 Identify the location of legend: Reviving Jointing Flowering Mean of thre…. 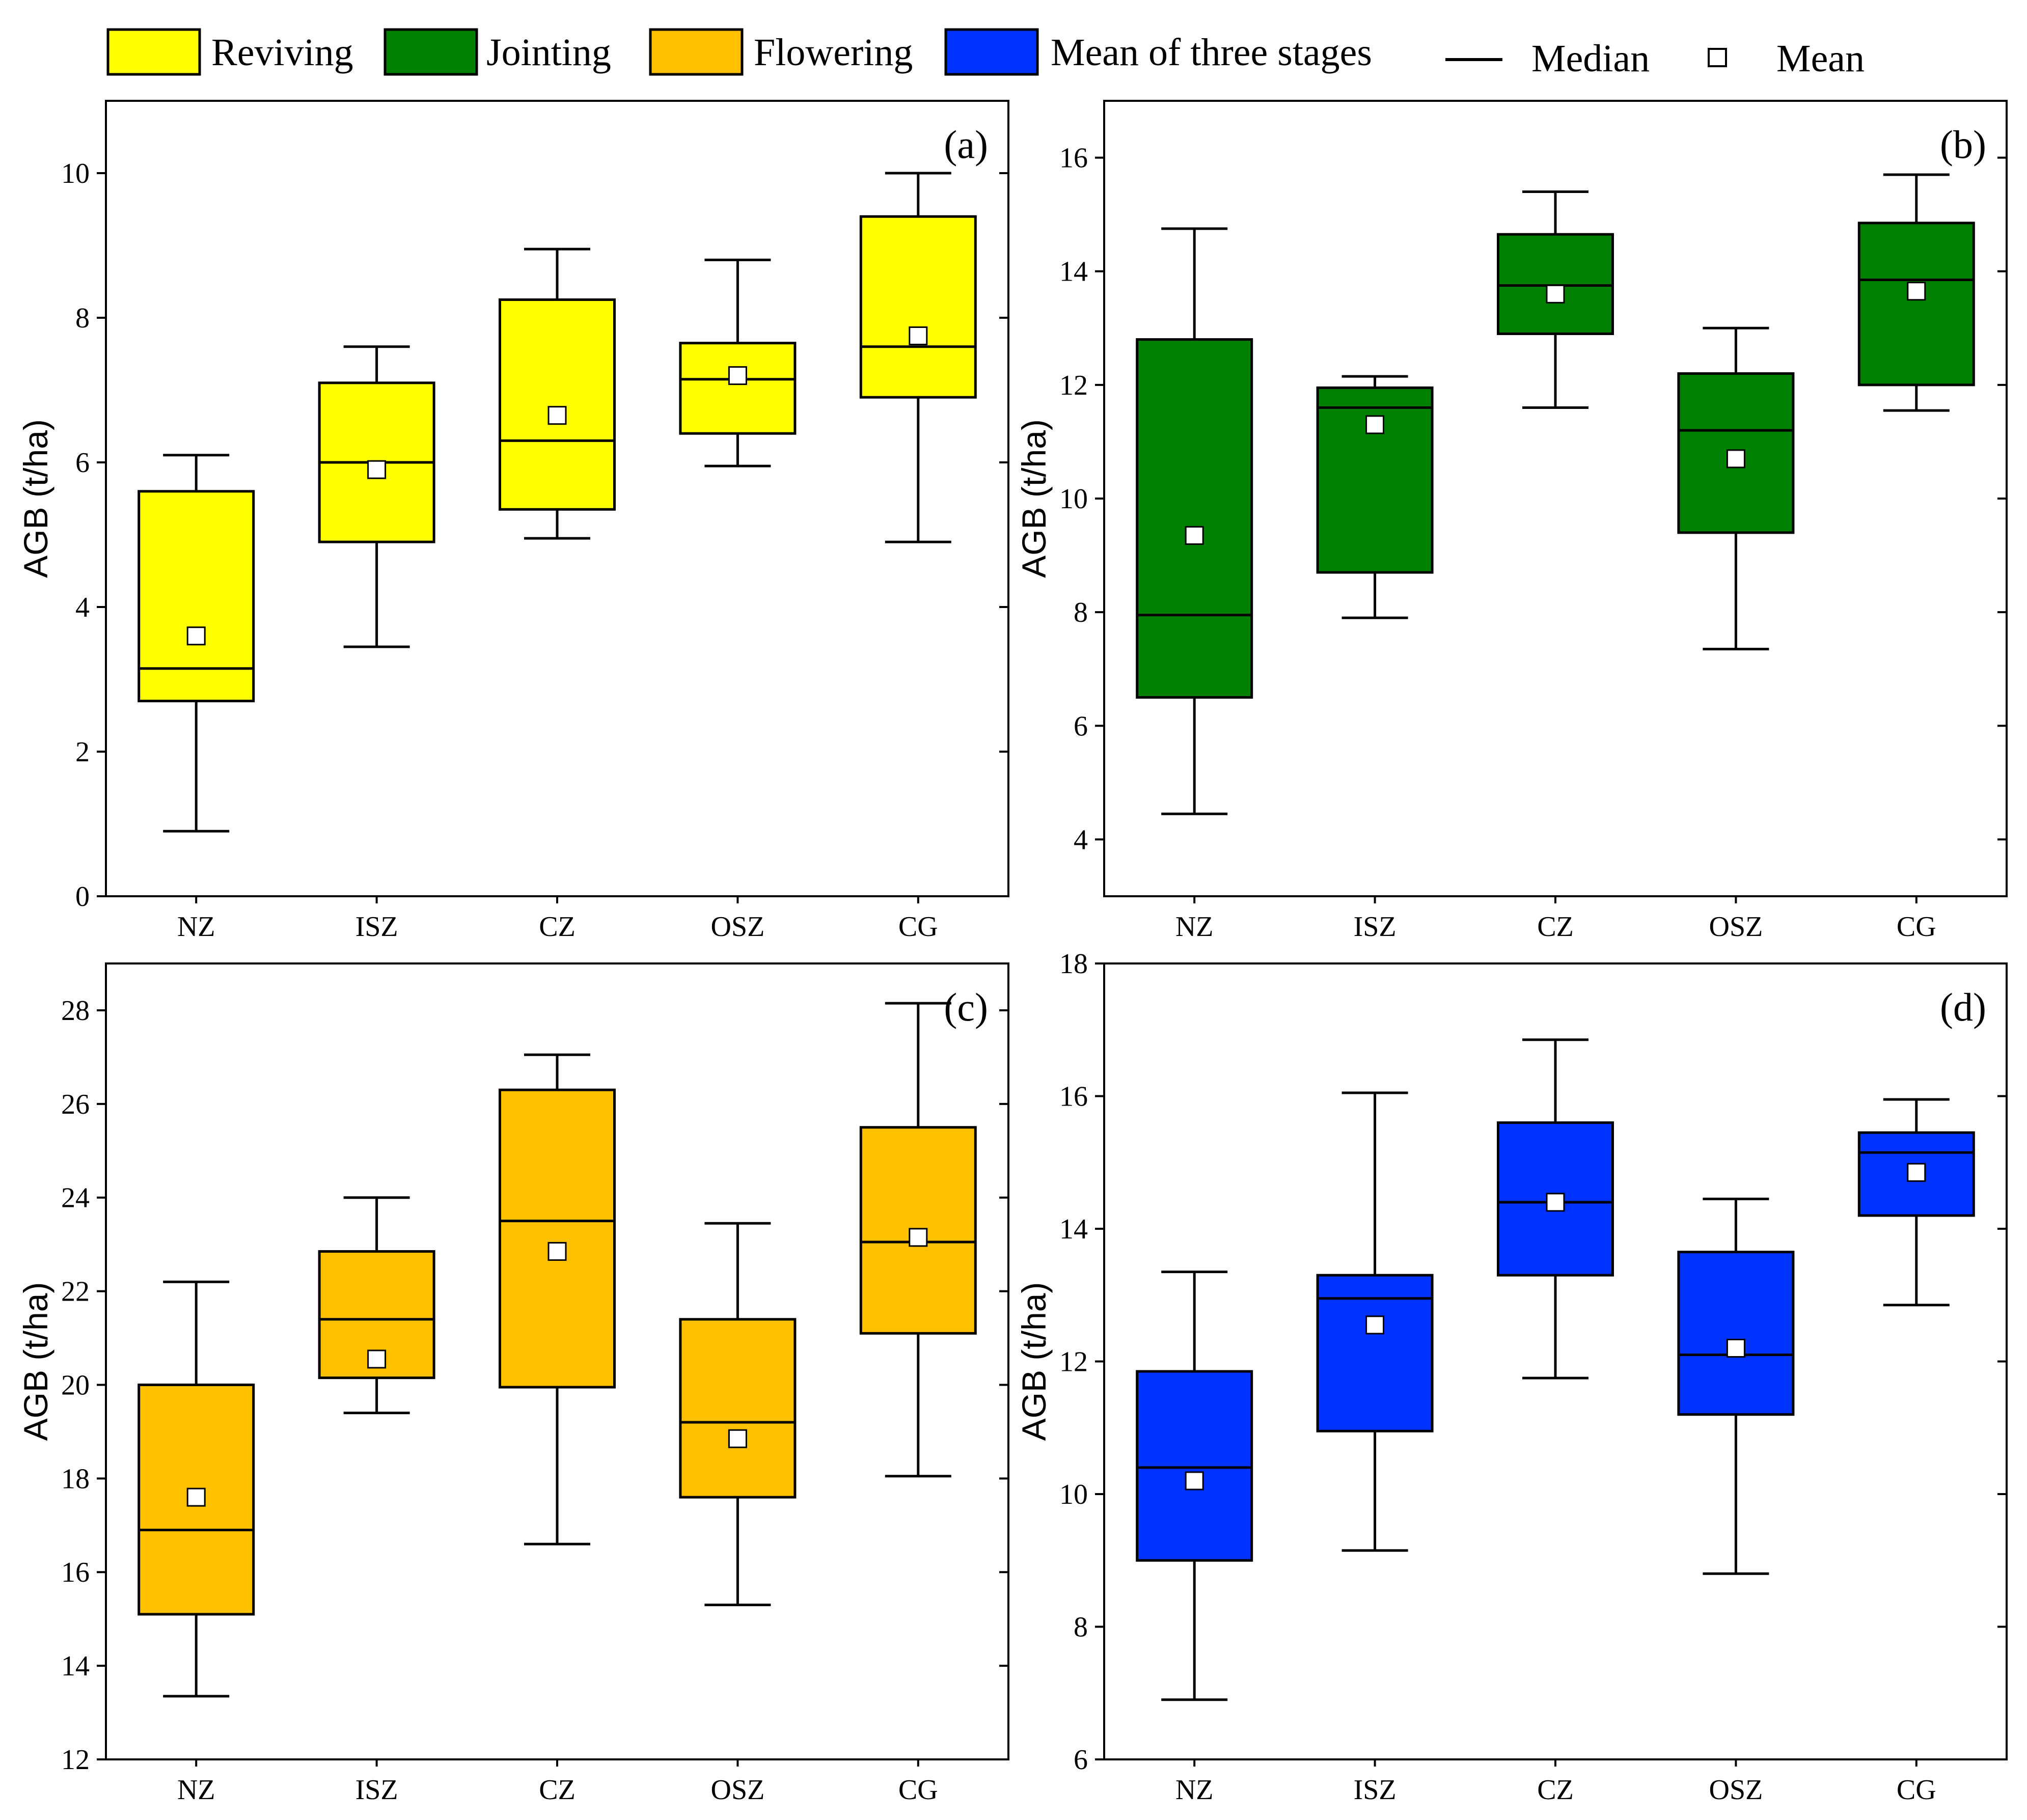
(985, 54).